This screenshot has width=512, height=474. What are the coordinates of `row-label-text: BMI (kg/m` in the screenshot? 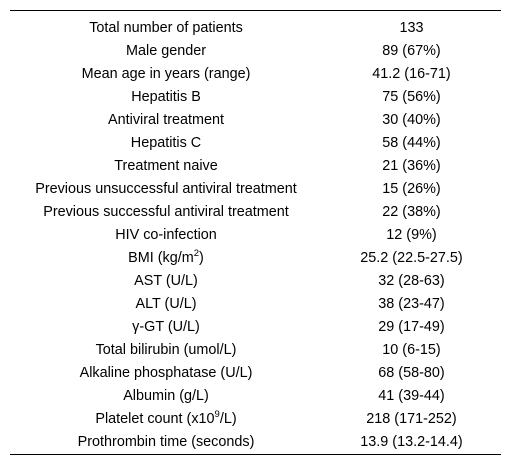 It's located at (161, 257).